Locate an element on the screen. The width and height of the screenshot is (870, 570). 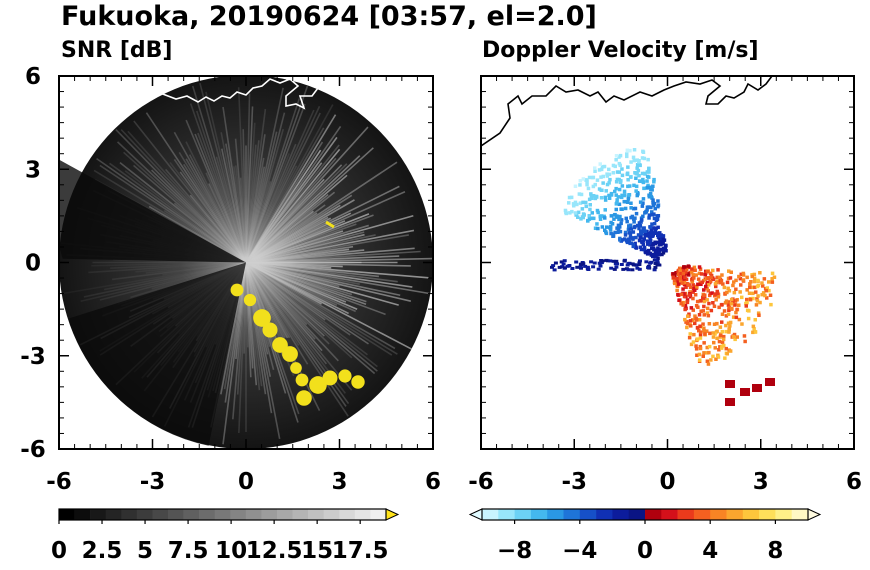
doppler-panel-title: Doppler Velocity [m/s] is located at coordinates (620, 50).